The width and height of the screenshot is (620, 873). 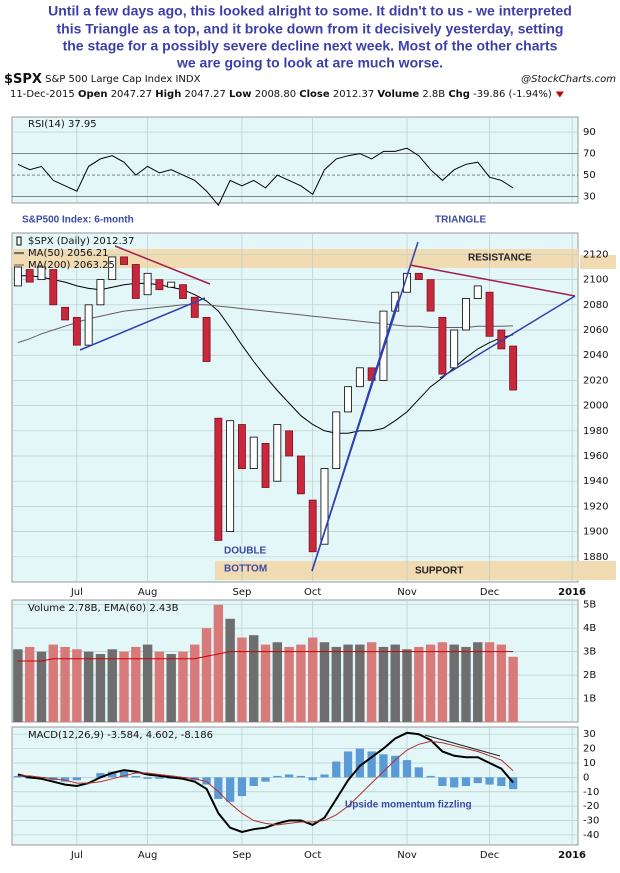 I want to click on y-tick-label: 1960, so click(x=595, y=456).